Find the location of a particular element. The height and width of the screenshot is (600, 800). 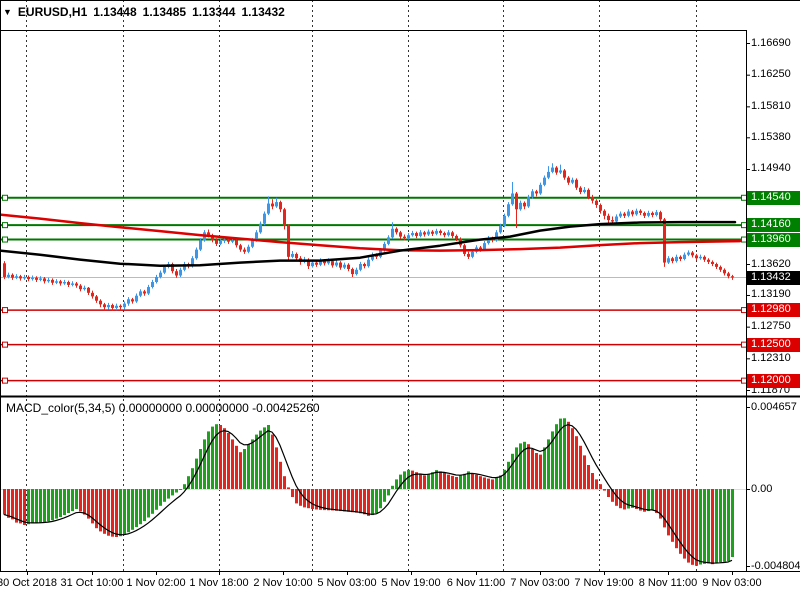

macd-axis-label: -0.004804 is located at coordinates (775, 565).